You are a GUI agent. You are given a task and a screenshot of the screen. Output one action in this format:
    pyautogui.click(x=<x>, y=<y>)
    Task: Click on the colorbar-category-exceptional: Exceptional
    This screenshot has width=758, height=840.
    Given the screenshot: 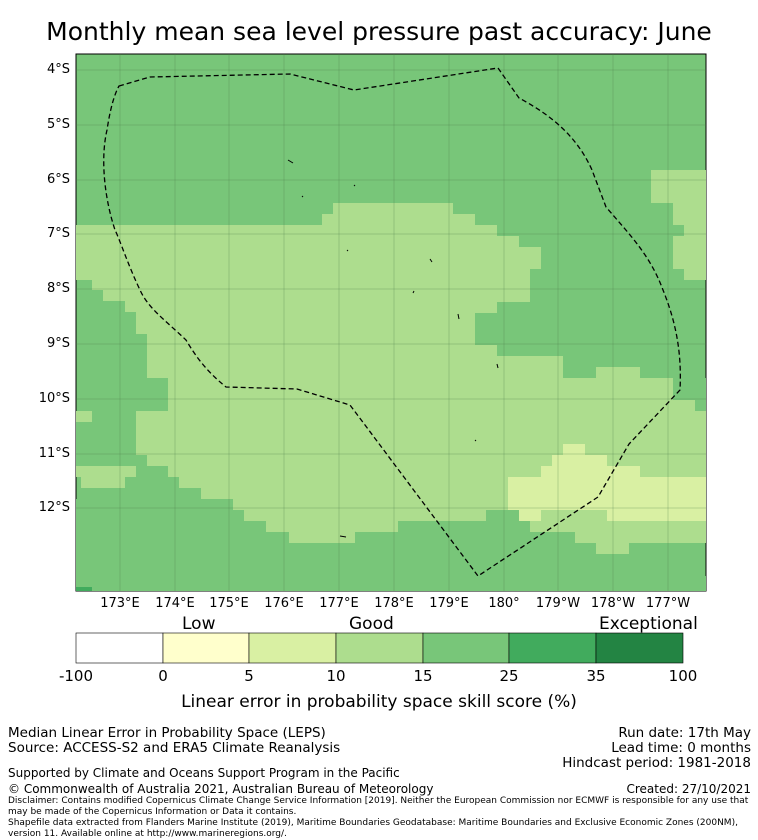 What is the action you would take?
    pyautogui.click(x=648, y=624)
    